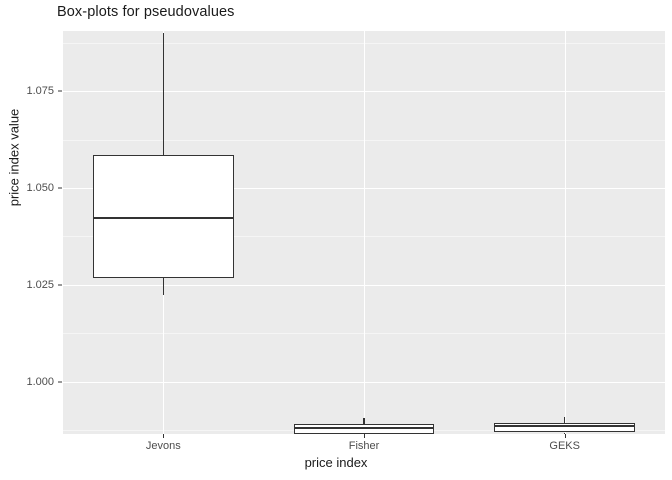 This screenshot has height=480, width=672. Describe the element at coordinates (40, 91) in the screenshot. I see `y-tick-label: 1.075` at that location.